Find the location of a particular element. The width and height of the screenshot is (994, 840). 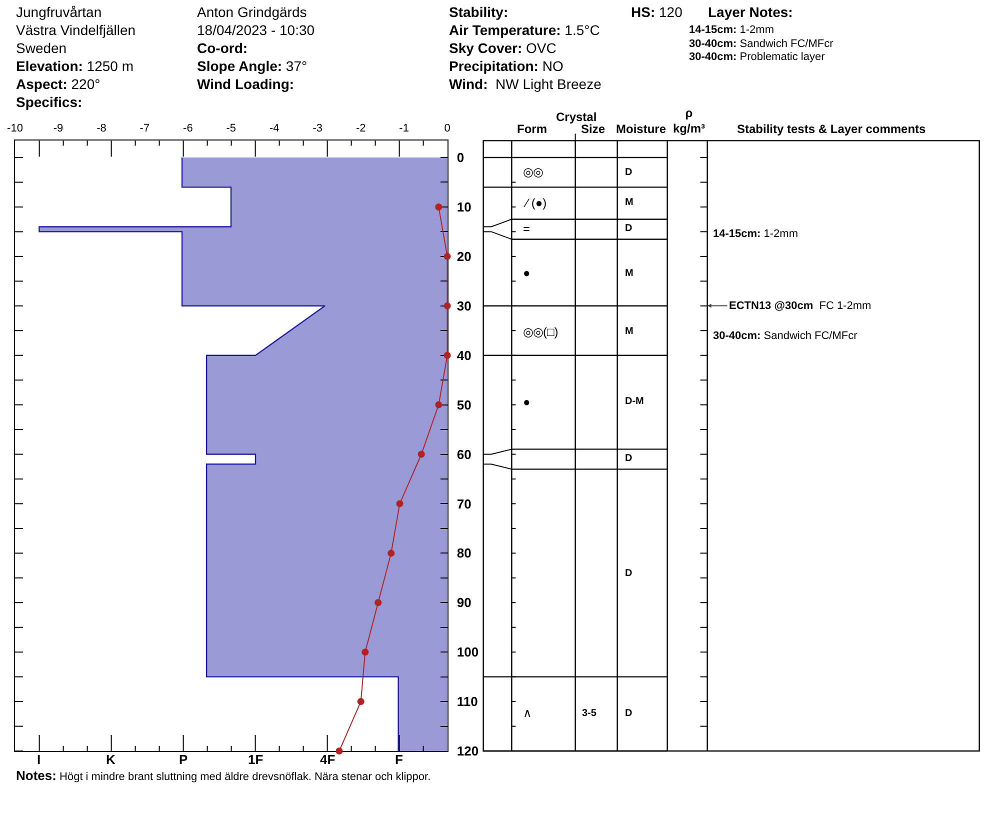

text: Crystal is located at coordinates (576, 117).